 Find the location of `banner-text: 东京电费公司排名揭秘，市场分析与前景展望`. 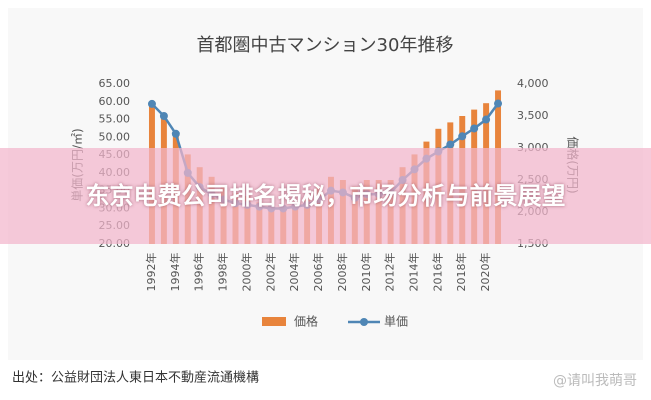

banner-text: 东京电费公司排名揭秘，市场分析与前景展望 is located at coordinates (325, 196).